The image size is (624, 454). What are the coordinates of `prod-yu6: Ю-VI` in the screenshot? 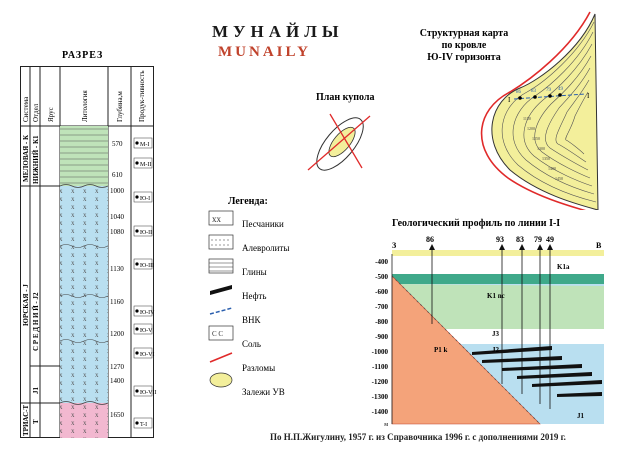 It's located at (147, 355).